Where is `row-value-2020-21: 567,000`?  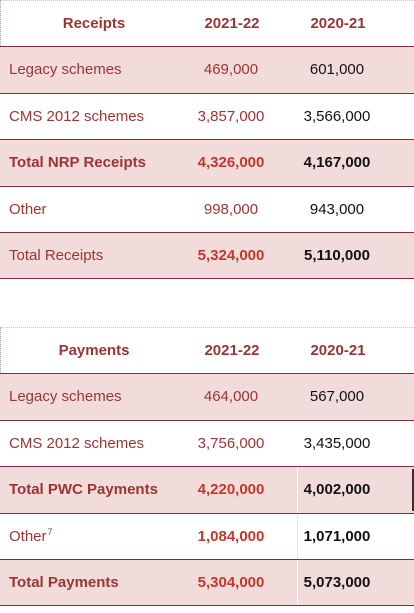
row-value-2020-21: 567,000 is located at coordinates (337, 397).